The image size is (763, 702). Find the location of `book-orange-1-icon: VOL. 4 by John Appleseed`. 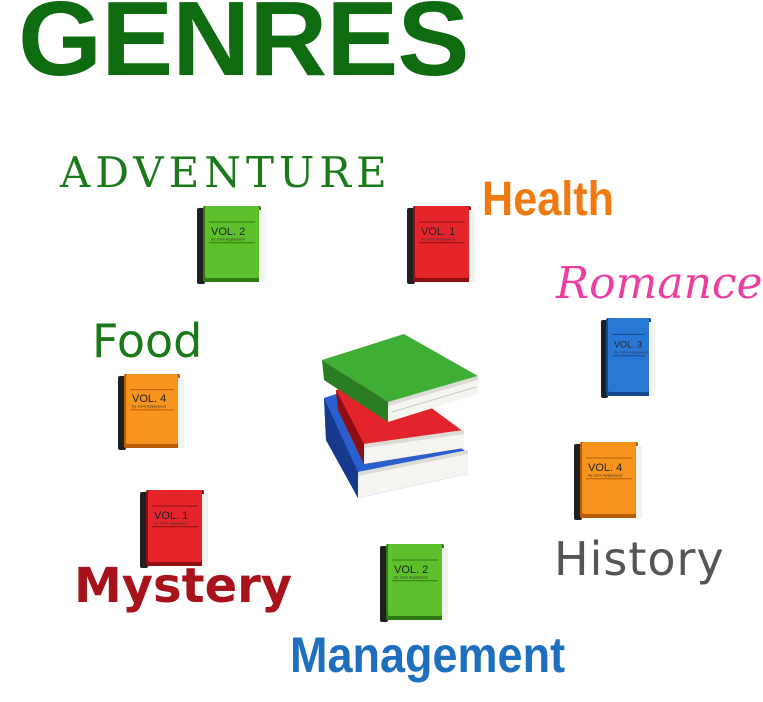

book-orange-1-icon: VOL. 4 by John Appleseed is located at coordinates (152, 413).